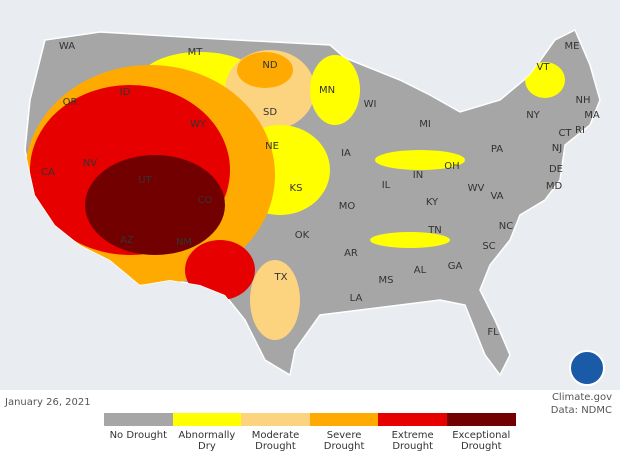 The height and width of the screenshot is (460, 620). I want to click on state-label: NV, so click(90, 163).